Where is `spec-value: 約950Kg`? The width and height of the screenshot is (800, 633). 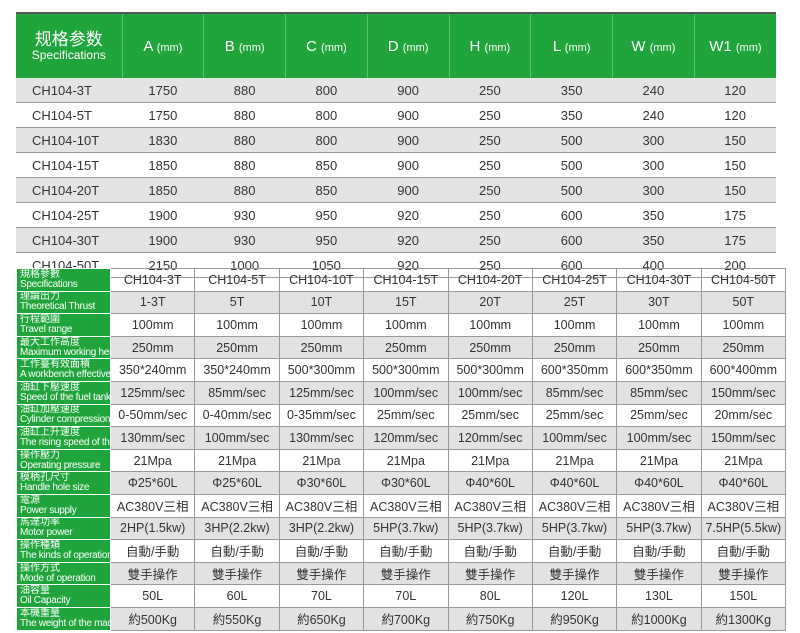 spec-value: 約950Kg is located at coordinates (574, 618).